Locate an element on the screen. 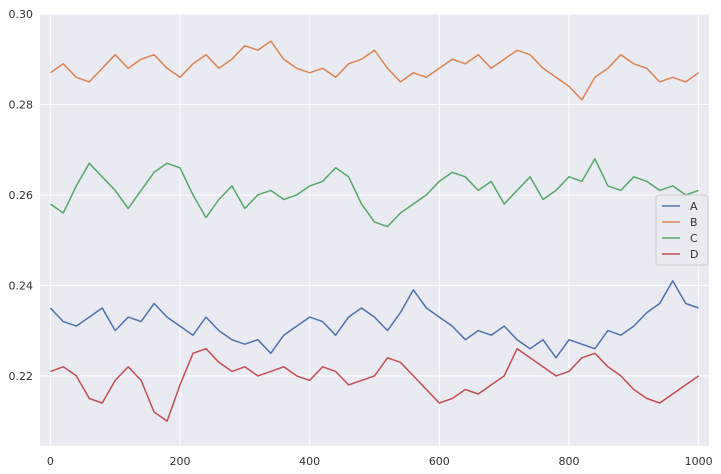 The image size is (721, 474). series-line-d is located at coordinates (375, 384).